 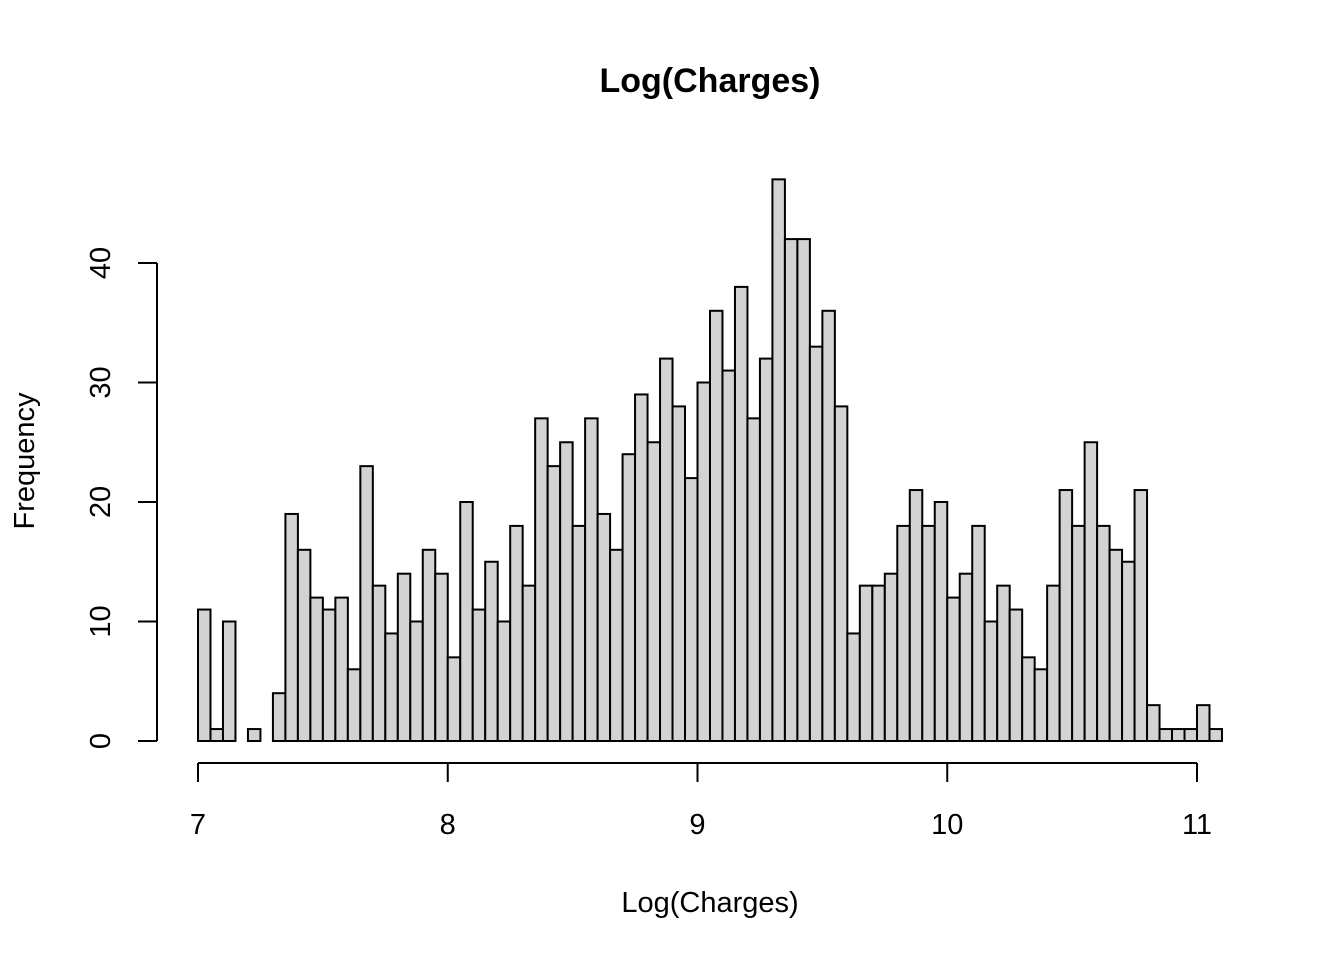 I want to click on y-axis: 0 10 20 30 40, so click(x=121, y=498).